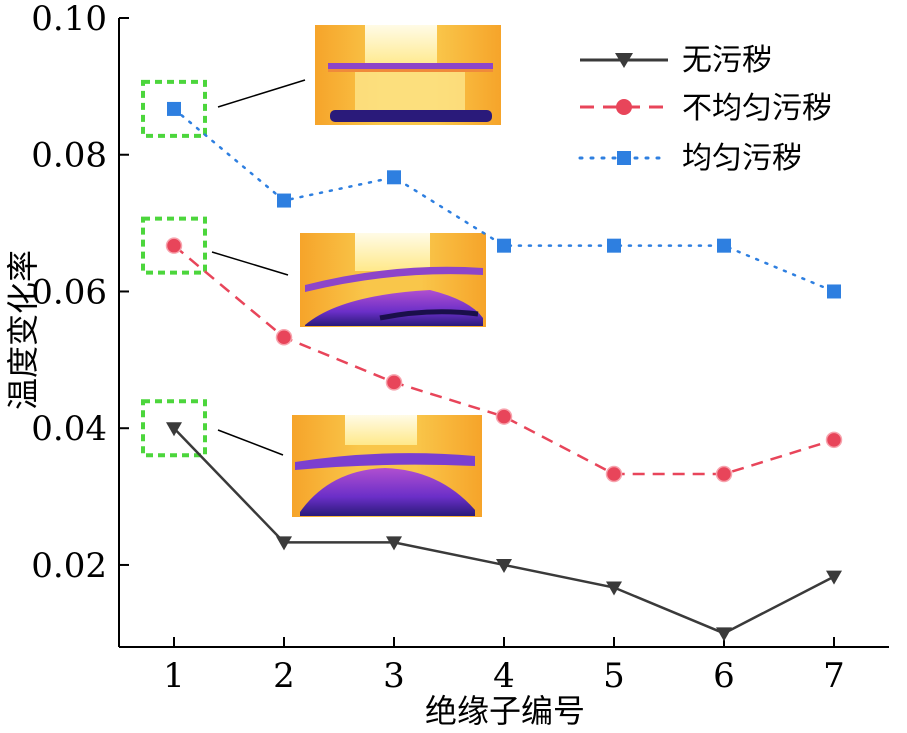  I want to click on legend-label-nonuniform: 不均匀污秽, so click(757, 108).